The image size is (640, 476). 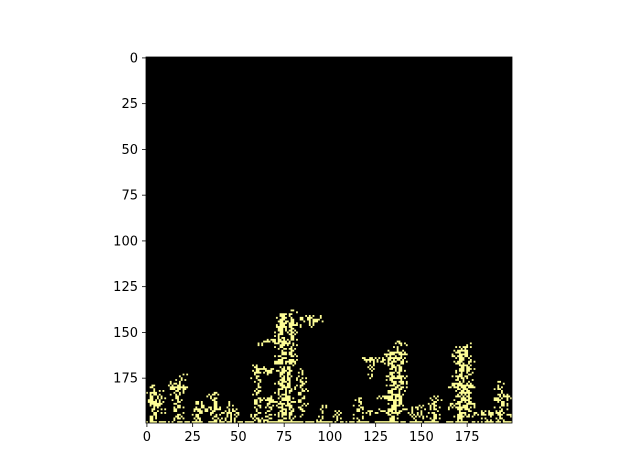 What do you see at coordinates (147, 437) in the screenshot?
I see `x-tick-label: 0` at bounding box center [147, 437].